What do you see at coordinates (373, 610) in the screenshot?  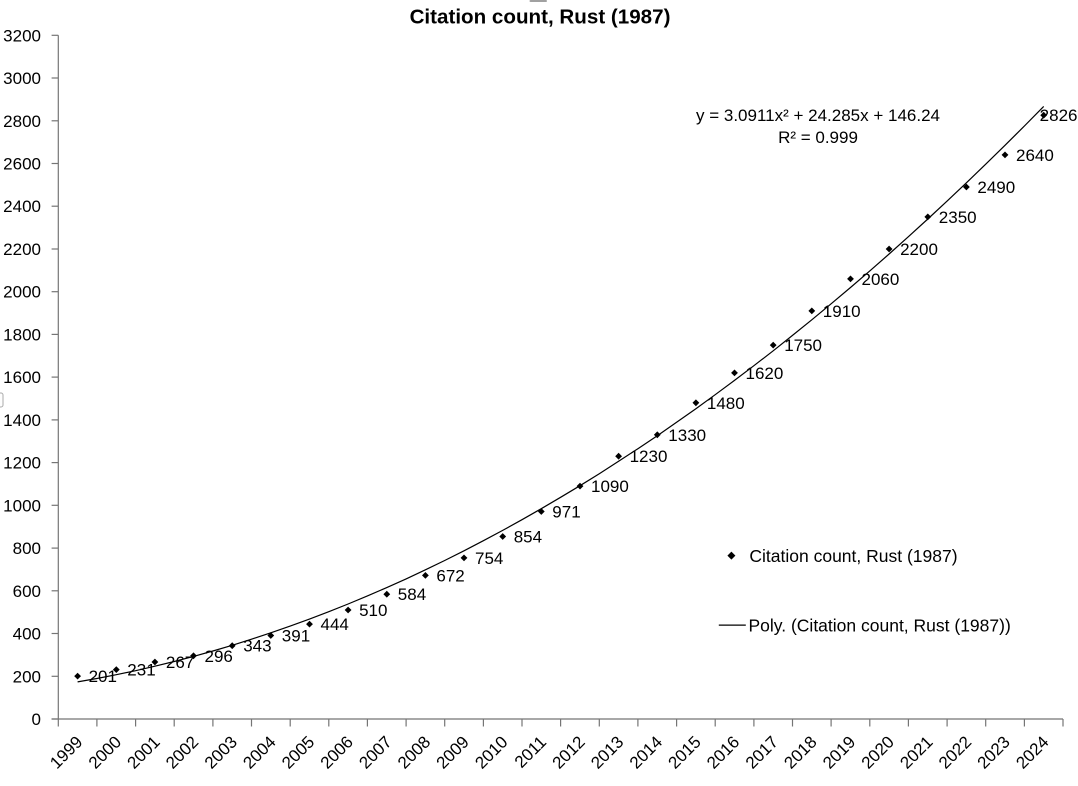 I see `svg-text: 510` at bounding box center [373, 610].